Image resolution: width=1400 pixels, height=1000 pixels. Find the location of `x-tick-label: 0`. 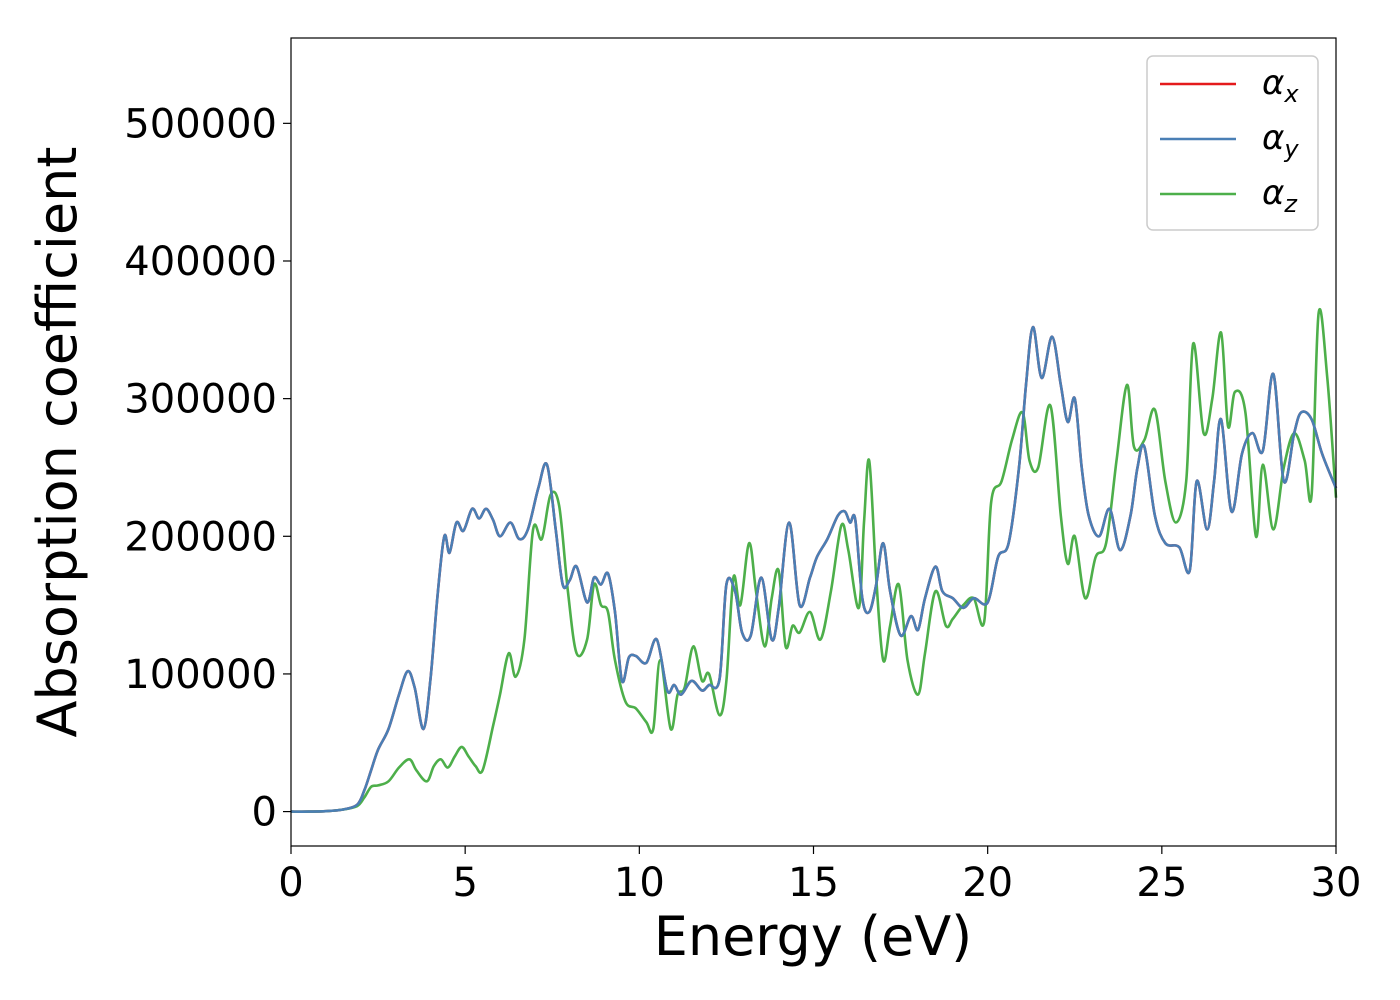

x-tick-label: 0 is located at coordinates (290, 883).